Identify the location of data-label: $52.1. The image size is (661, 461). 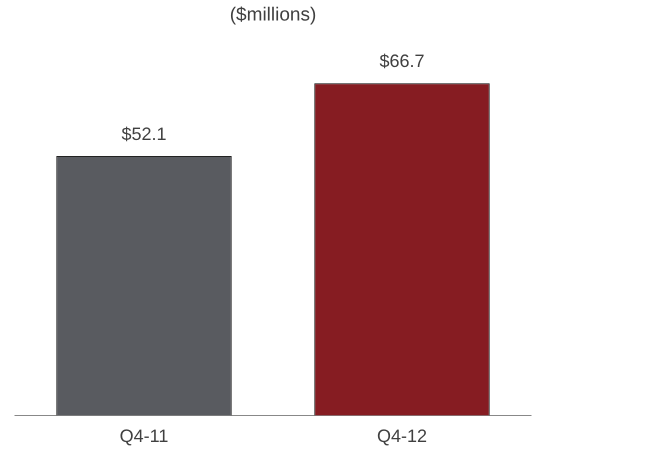
(144, 134).